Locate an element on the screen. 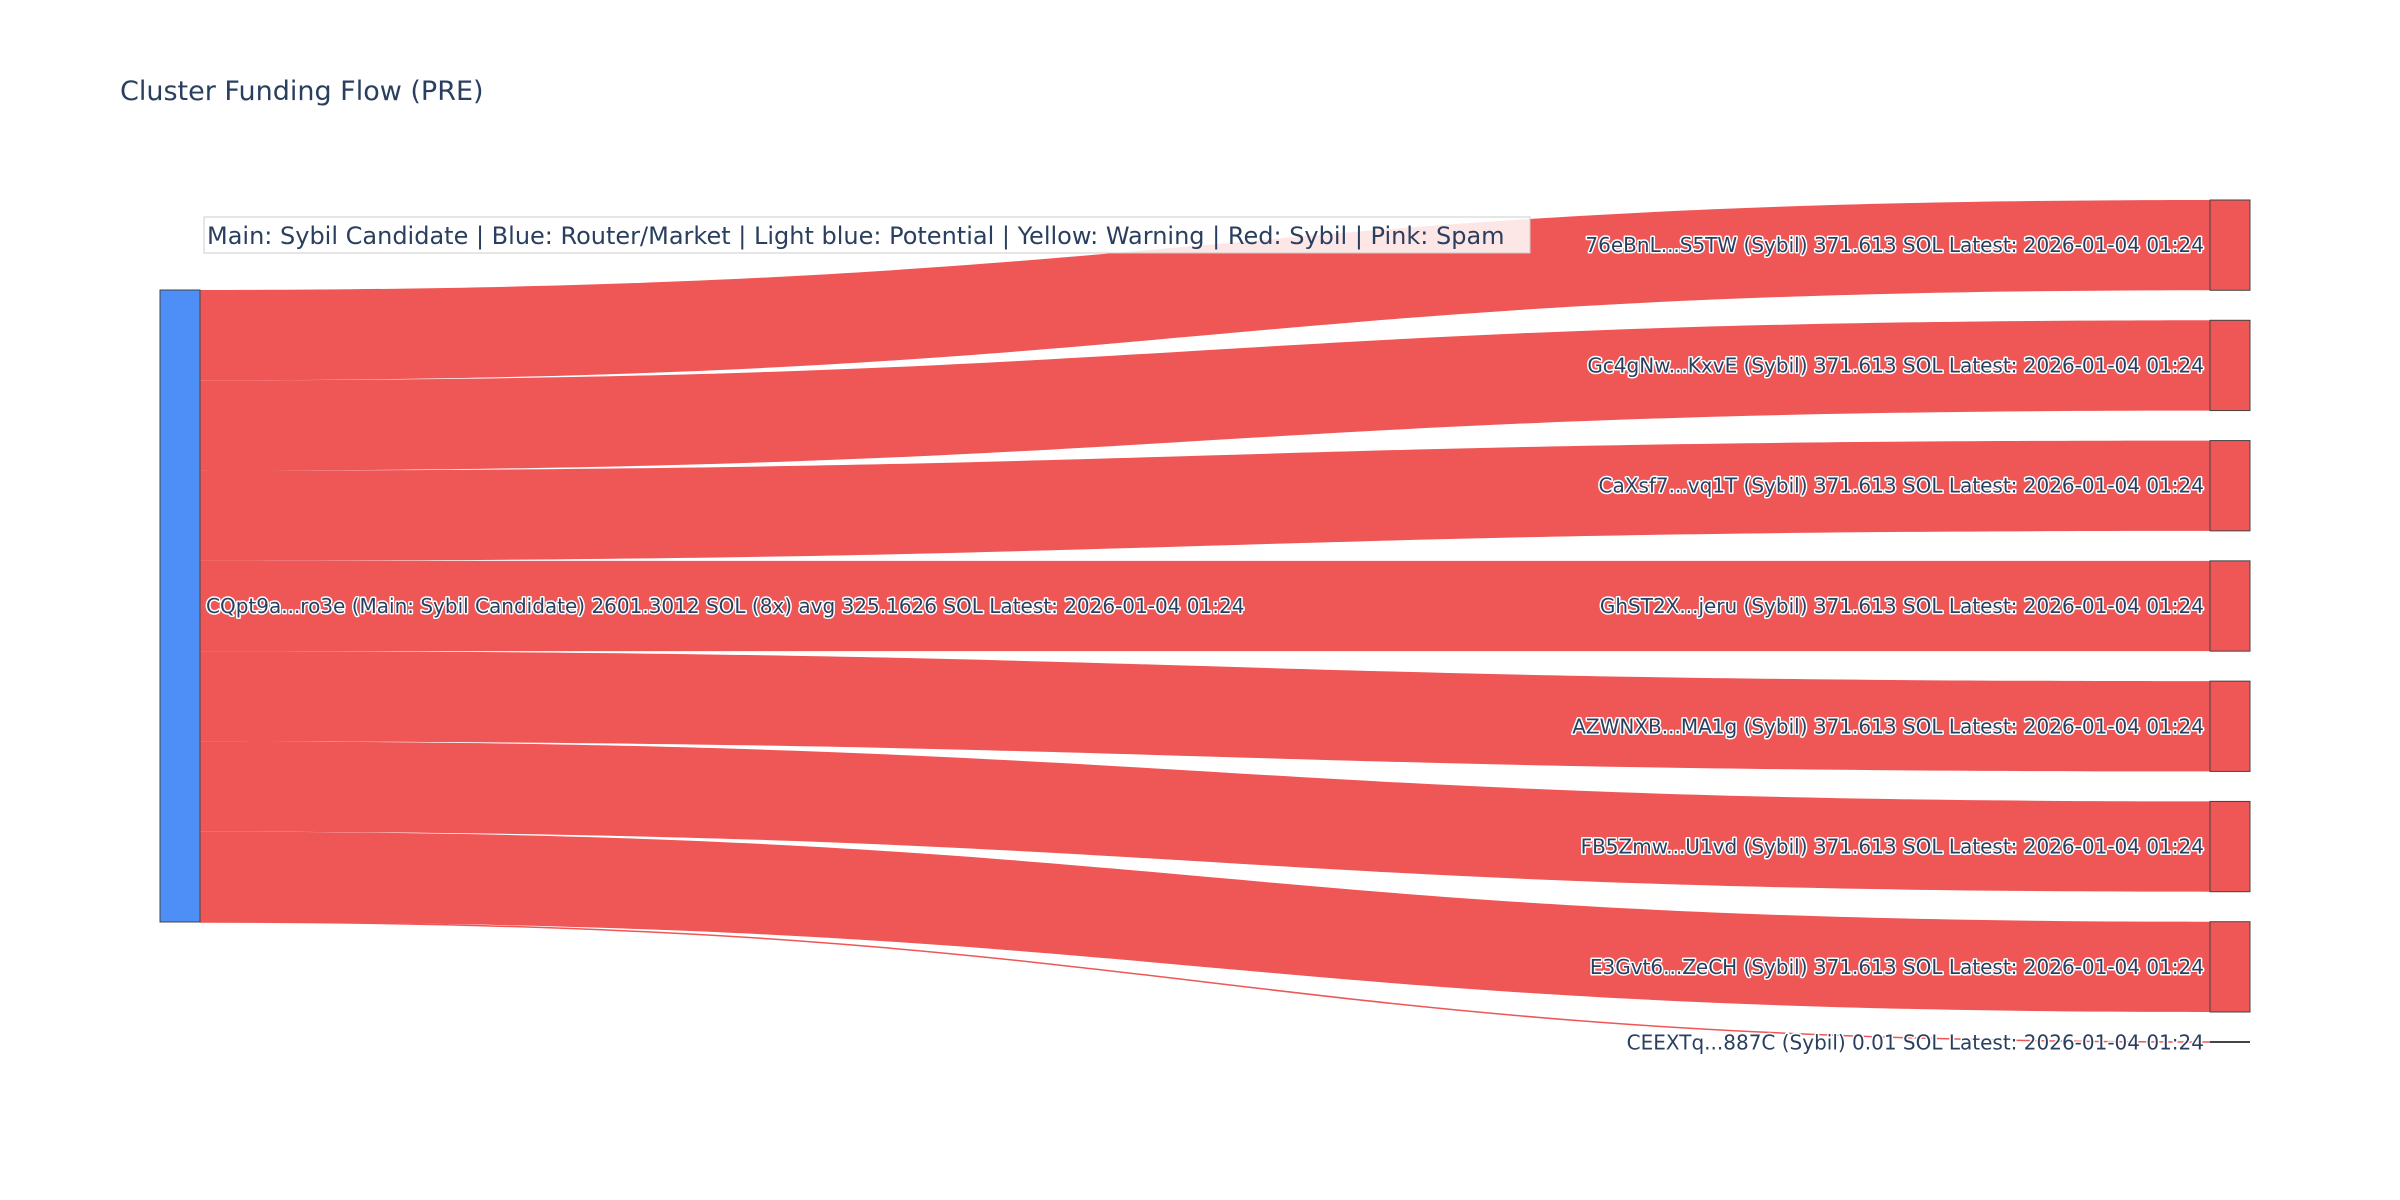 The height and width of the screenshot is (1200, 2400). source-node is located at coordinates (180, 606).